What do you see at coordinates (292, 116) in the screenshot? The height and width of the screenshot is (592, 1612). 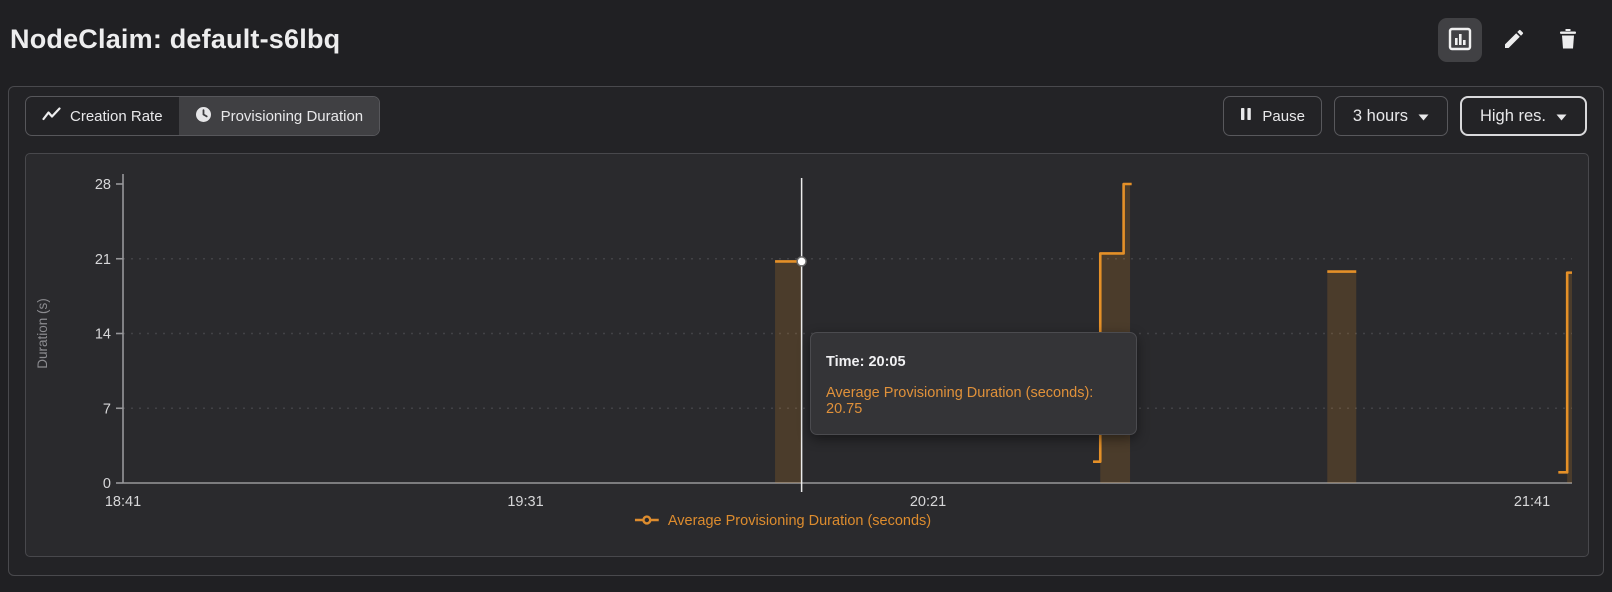 I see `tab-label: Provisioning Duration` at bounding box center [292, 116].